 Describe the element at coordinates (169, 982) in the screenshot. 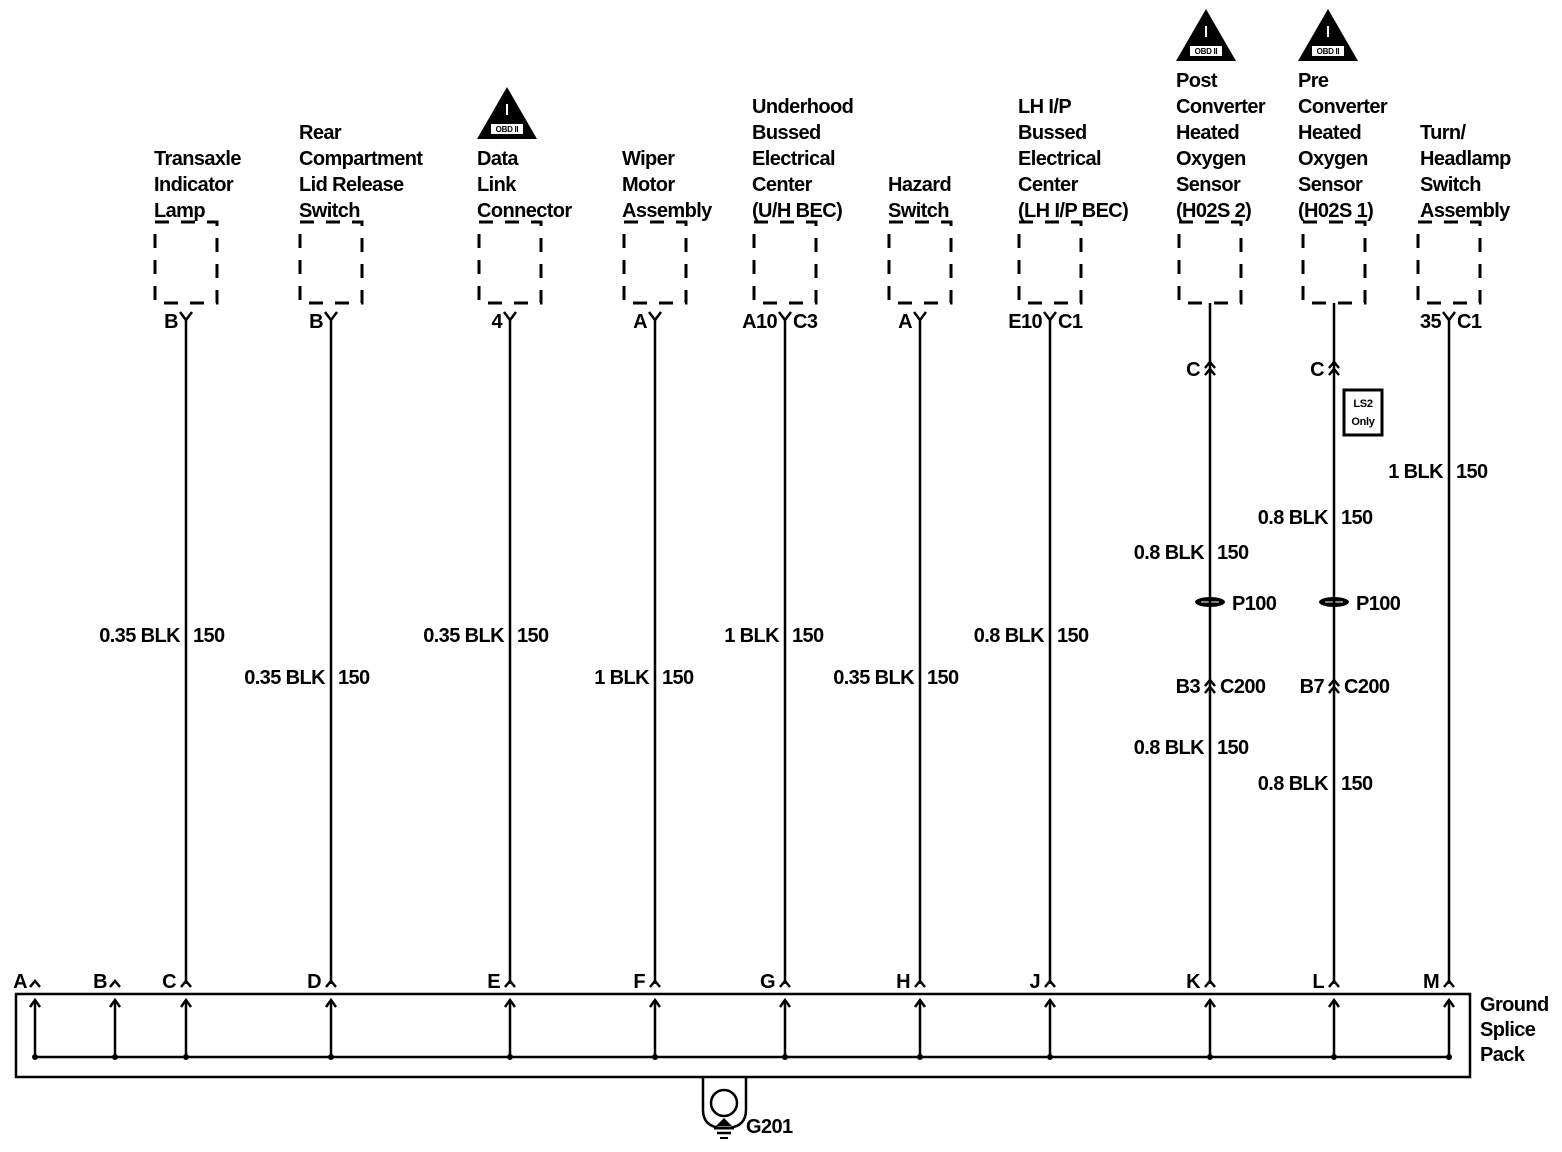

I see `splice-terminal-label: C` at that location.